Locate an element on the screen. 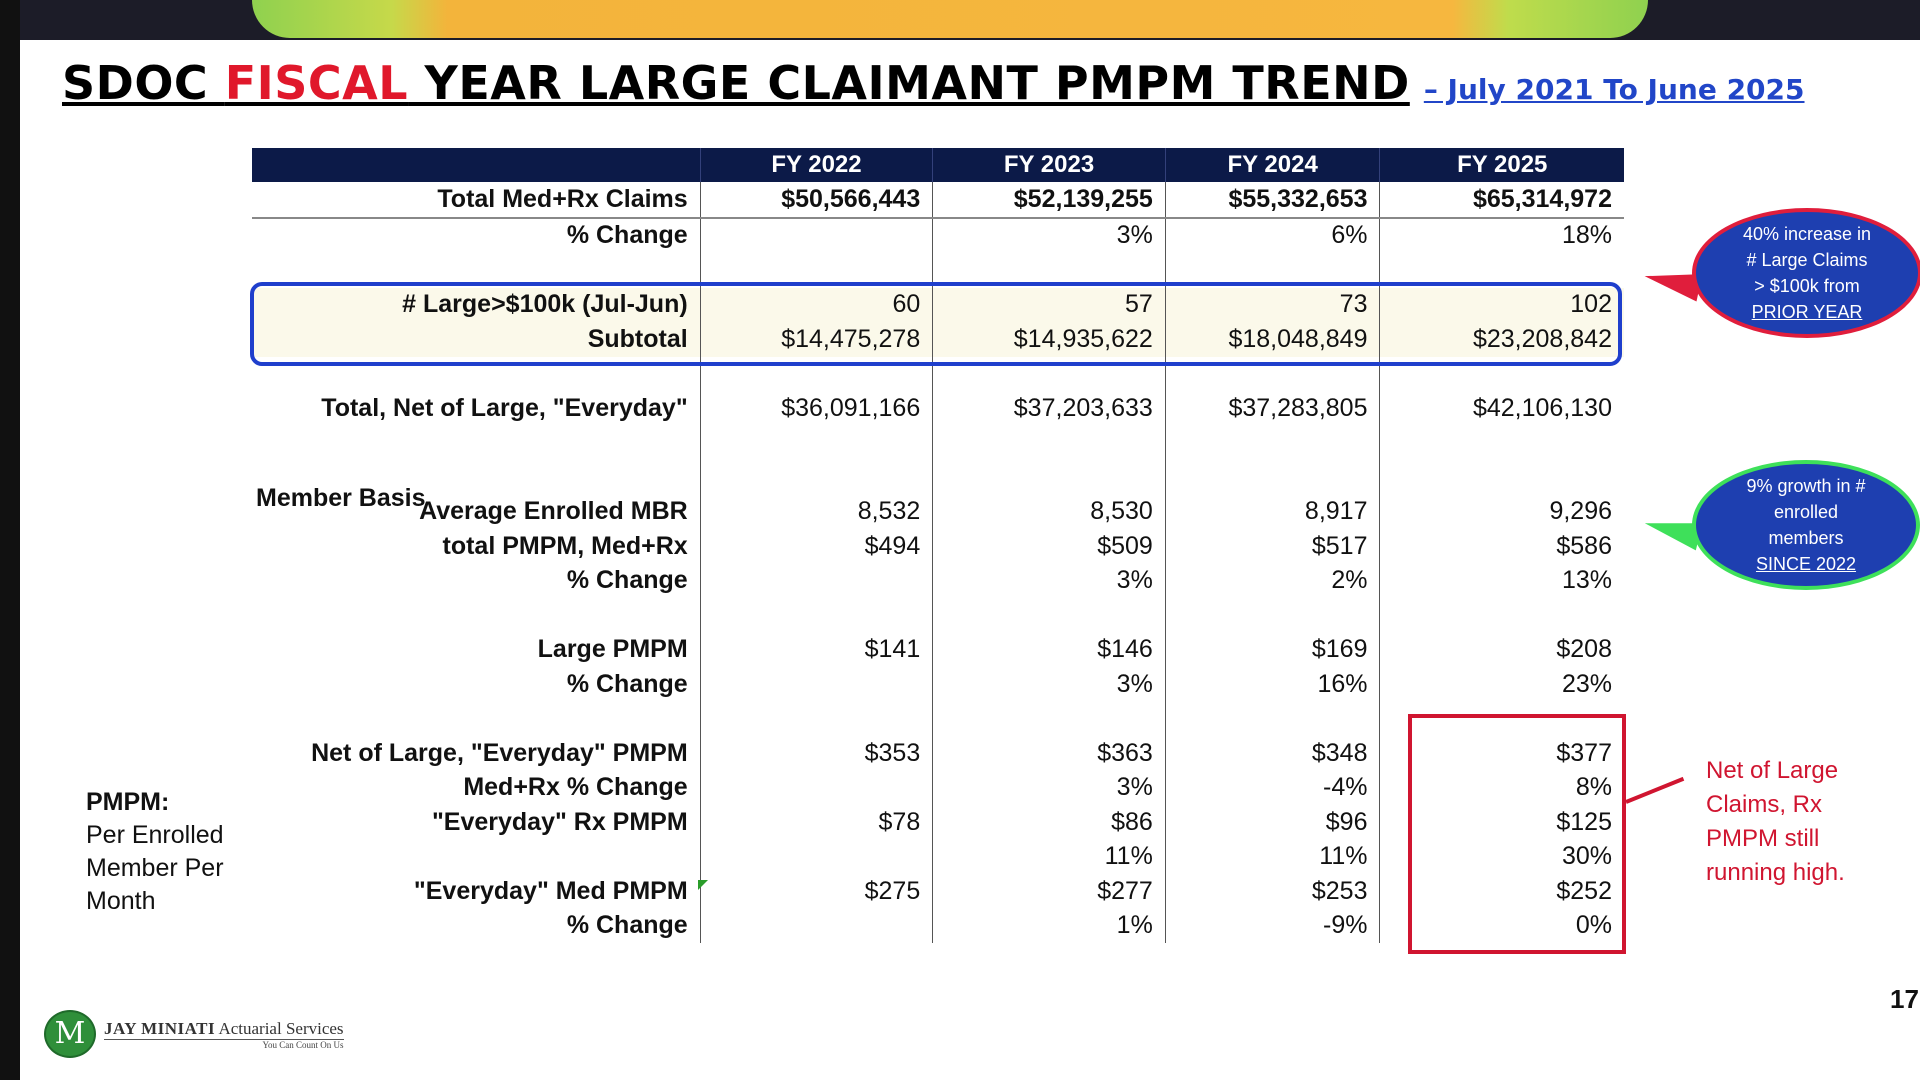  logo-name: JAY MINIATI is located at coordinates (160, 1028).